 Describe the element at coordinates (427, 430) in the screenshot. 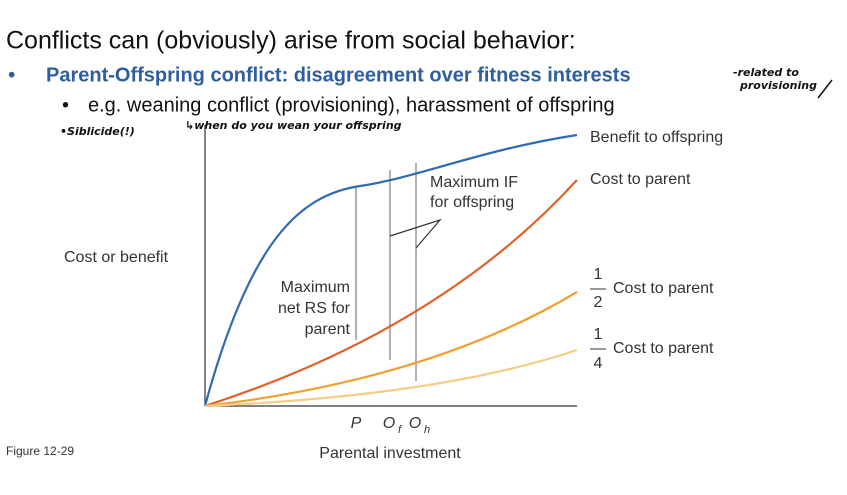

I see `x-tick-sub: h` at that location.